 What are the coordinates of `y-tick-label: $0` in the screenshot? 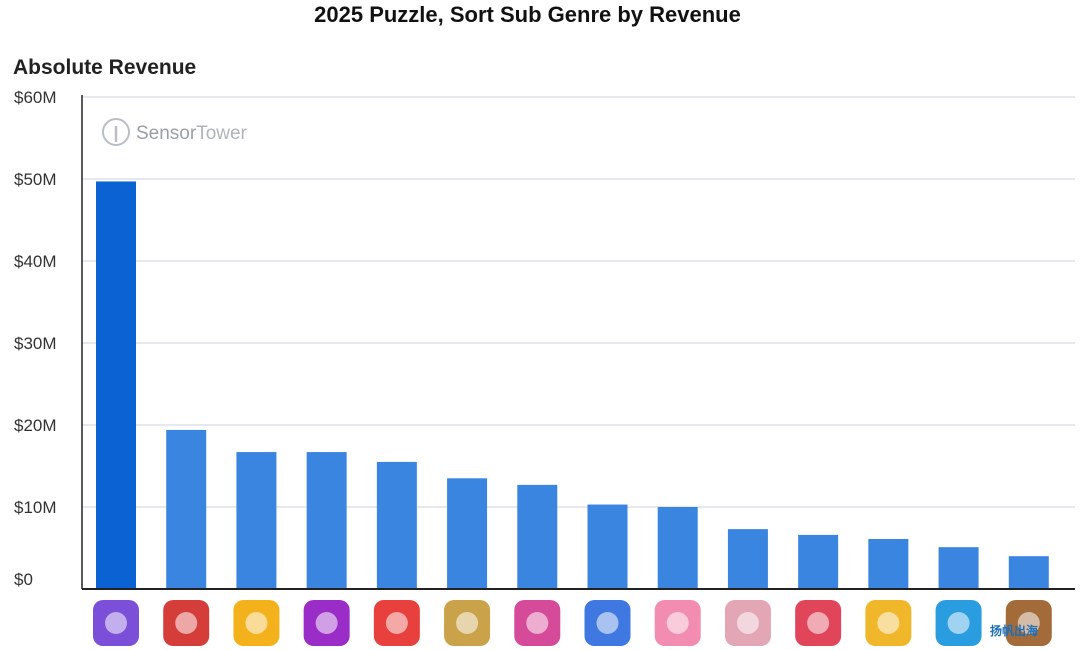 It's located at (23, 579).